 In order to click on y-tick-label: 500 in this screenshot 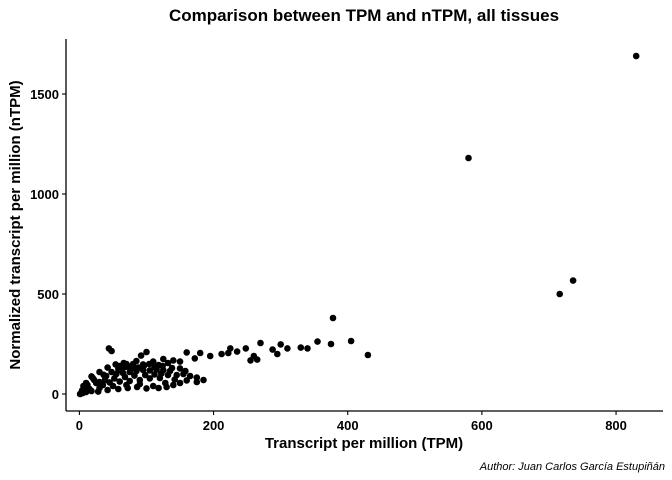, I will do `click(48, 294)`.